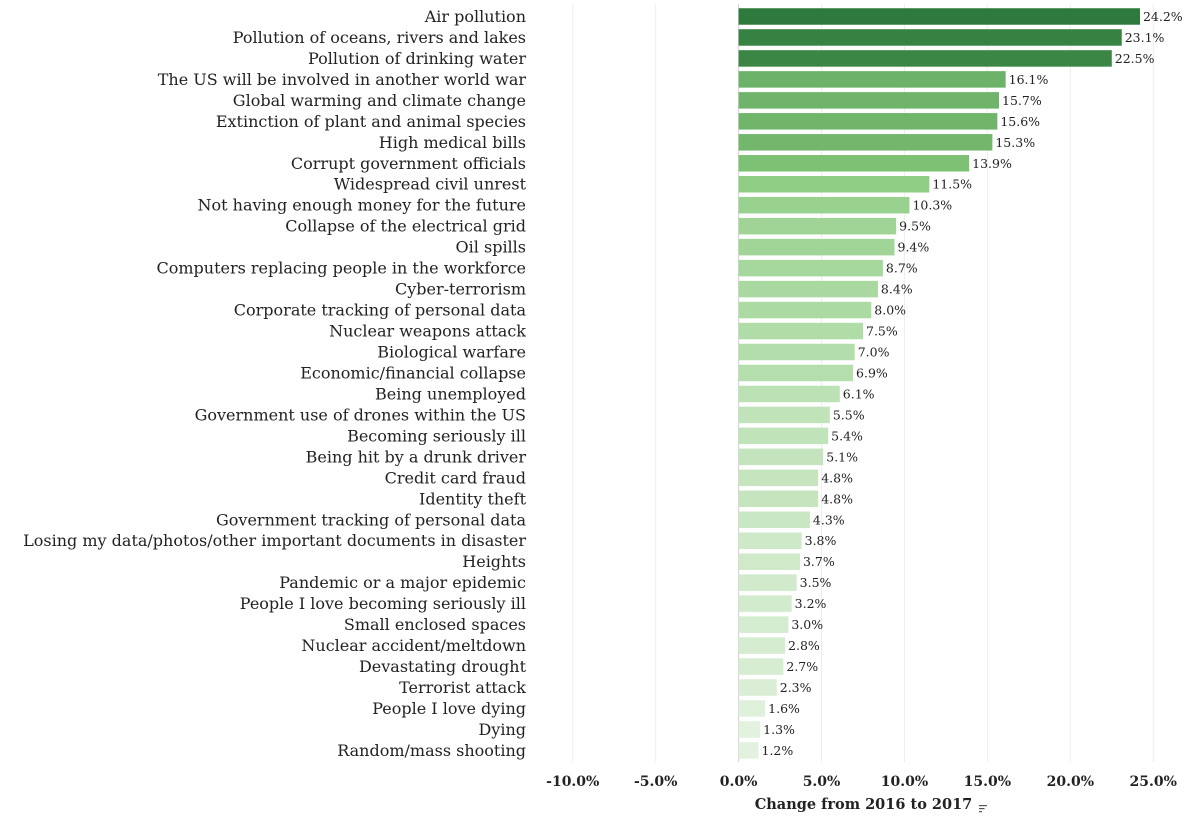  What do you see at coordinates (473, 498) in the screenshot?
I see `category-label: Identity theft` at bounding box center [473, 498].